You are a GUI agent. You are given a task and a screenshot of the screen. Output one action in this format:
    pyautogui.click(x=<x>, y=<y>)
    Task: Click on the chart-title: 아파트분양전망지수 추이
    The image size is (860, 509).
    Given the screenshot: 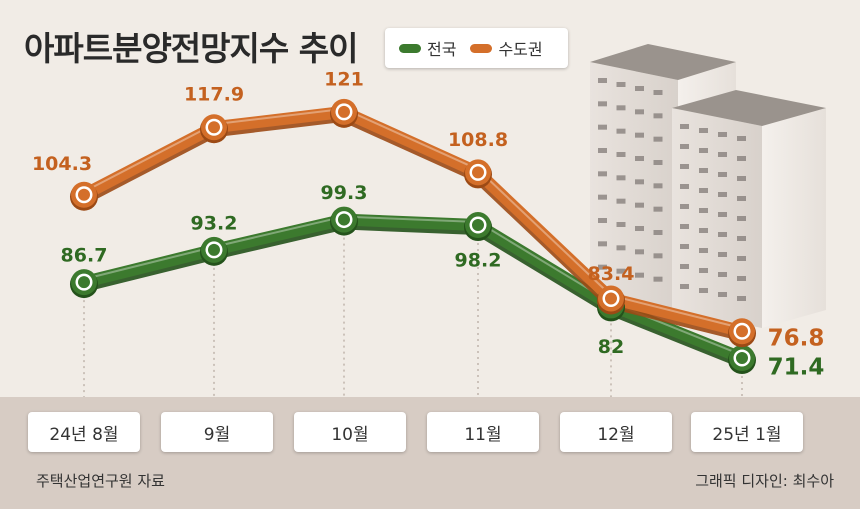 What is the action you would take?
    pyautogui.click(x=191, y=48)
    